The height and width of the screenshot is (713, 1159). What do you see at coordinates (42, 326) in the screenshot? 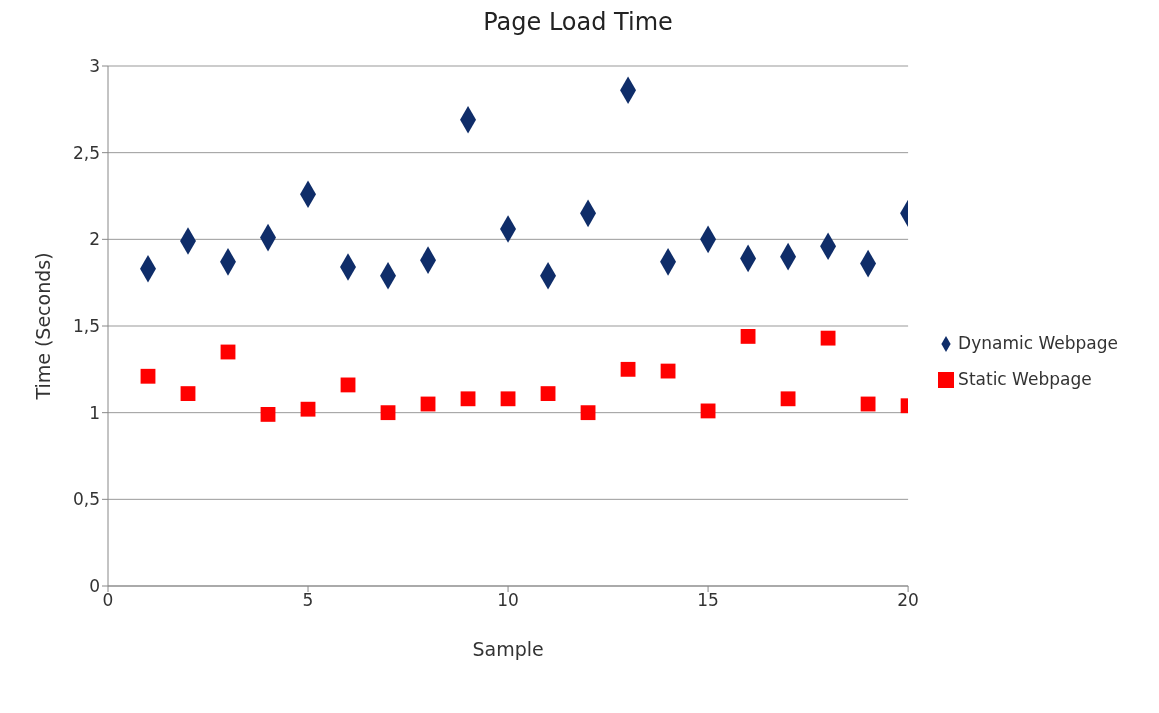
I see `y-axis-title: Time (Seconds)` at bounding box center [42, 326].